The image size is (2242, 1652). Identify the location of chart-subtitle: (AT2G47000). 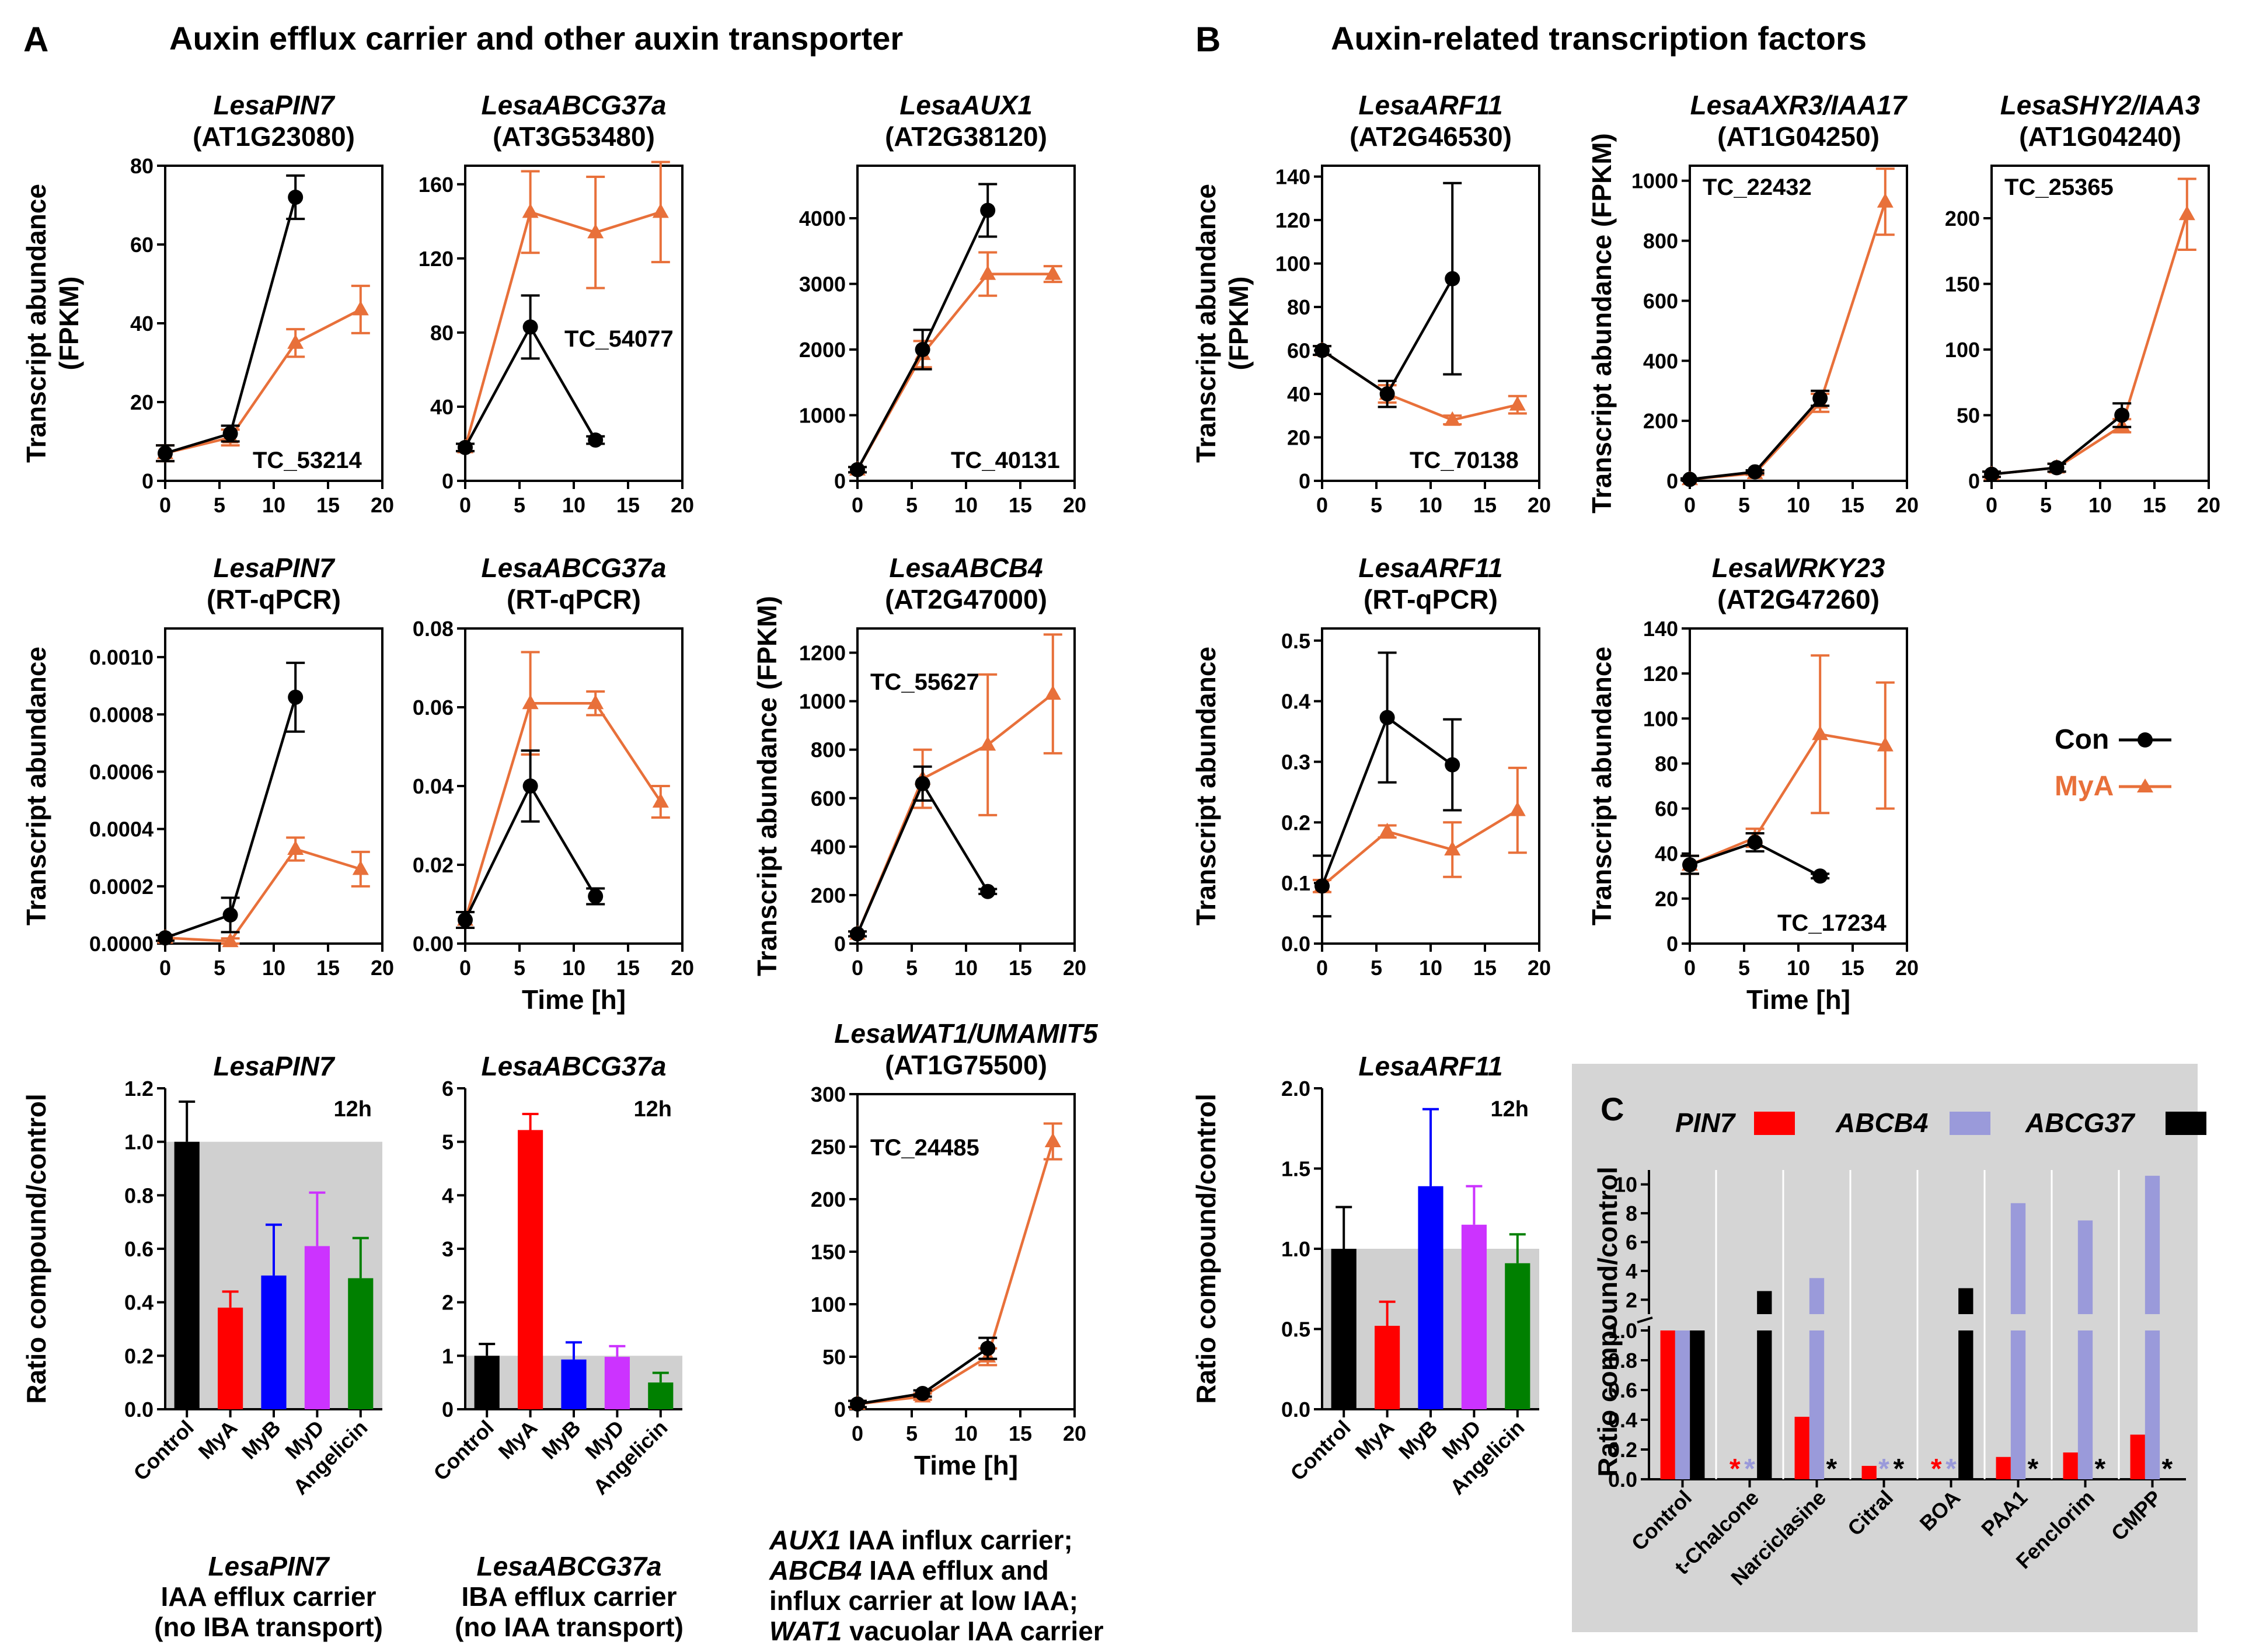
(966, 599).